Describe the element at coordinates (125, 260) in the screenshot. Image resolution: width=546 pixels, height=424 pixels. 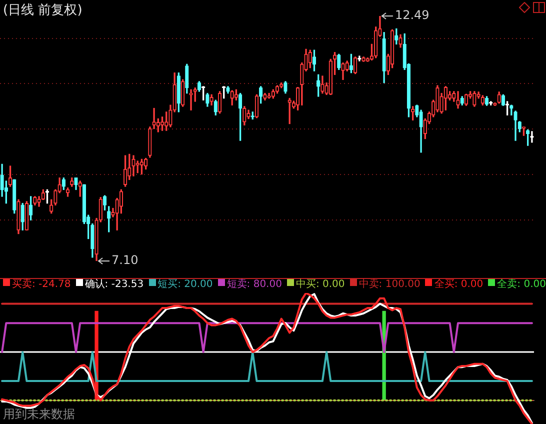
I see `annotation: 7.10` at that location.